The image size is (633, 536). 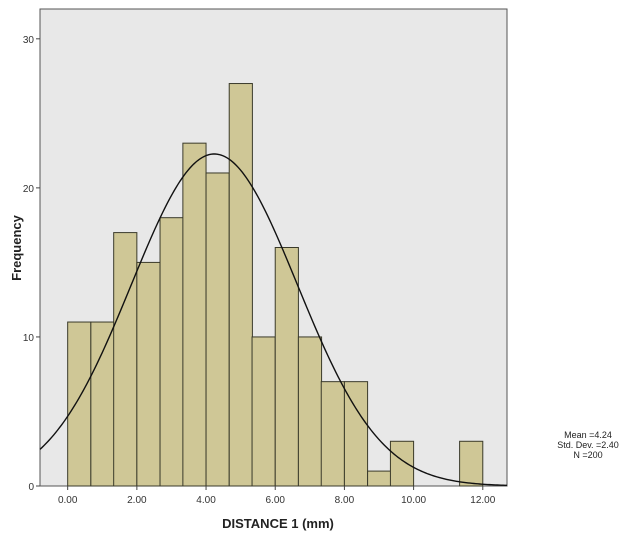 I want to click on y-tick-label: 30, so click(x=29, y=40).